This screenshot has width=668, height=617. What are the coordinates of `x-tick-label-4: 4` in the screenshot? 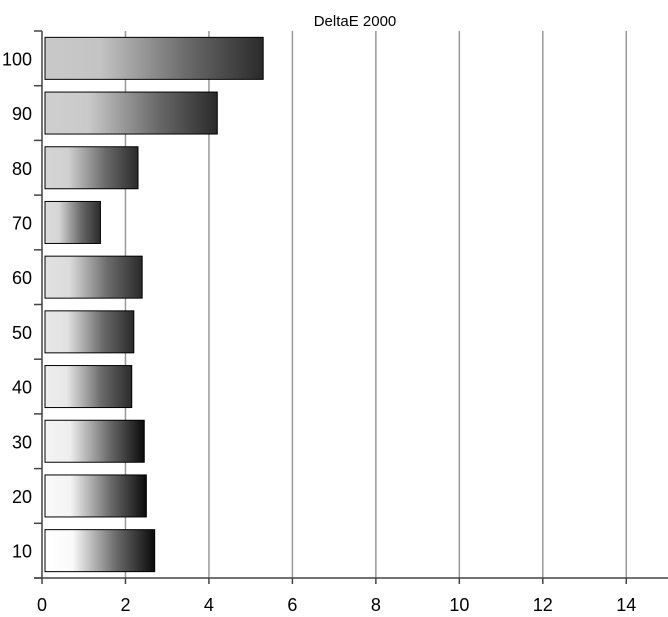 It's located at (209, 605).